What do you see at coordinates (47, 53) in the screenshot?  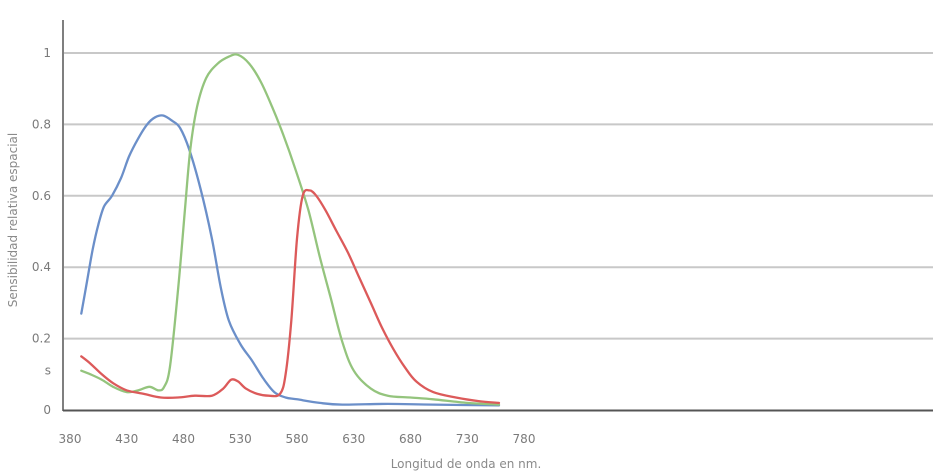 I see `y-tick-label: 1` at bounding box center [47, 53].